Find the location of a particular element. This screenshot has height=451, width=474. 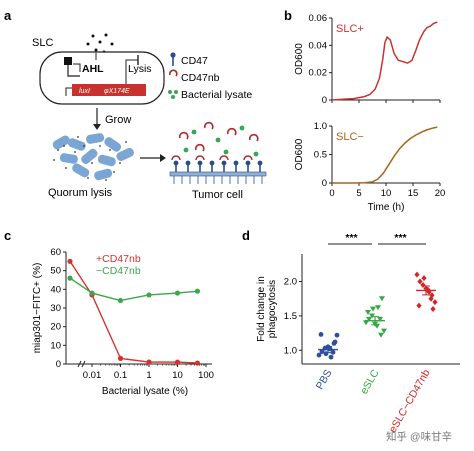

gene-luxI-box is located at coordinates (86, 90).